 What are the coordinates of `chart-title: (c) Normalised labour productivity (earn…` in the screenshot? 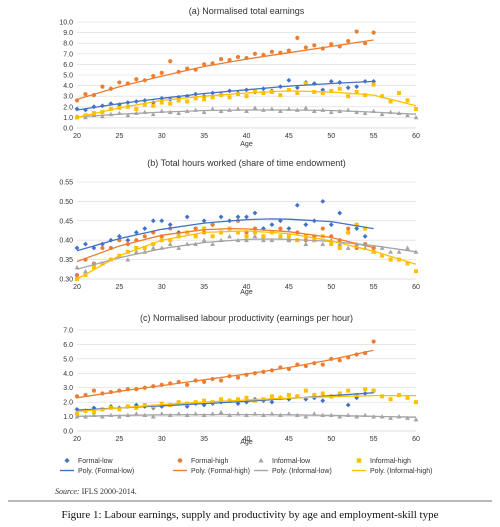 It's located at (246, 318).